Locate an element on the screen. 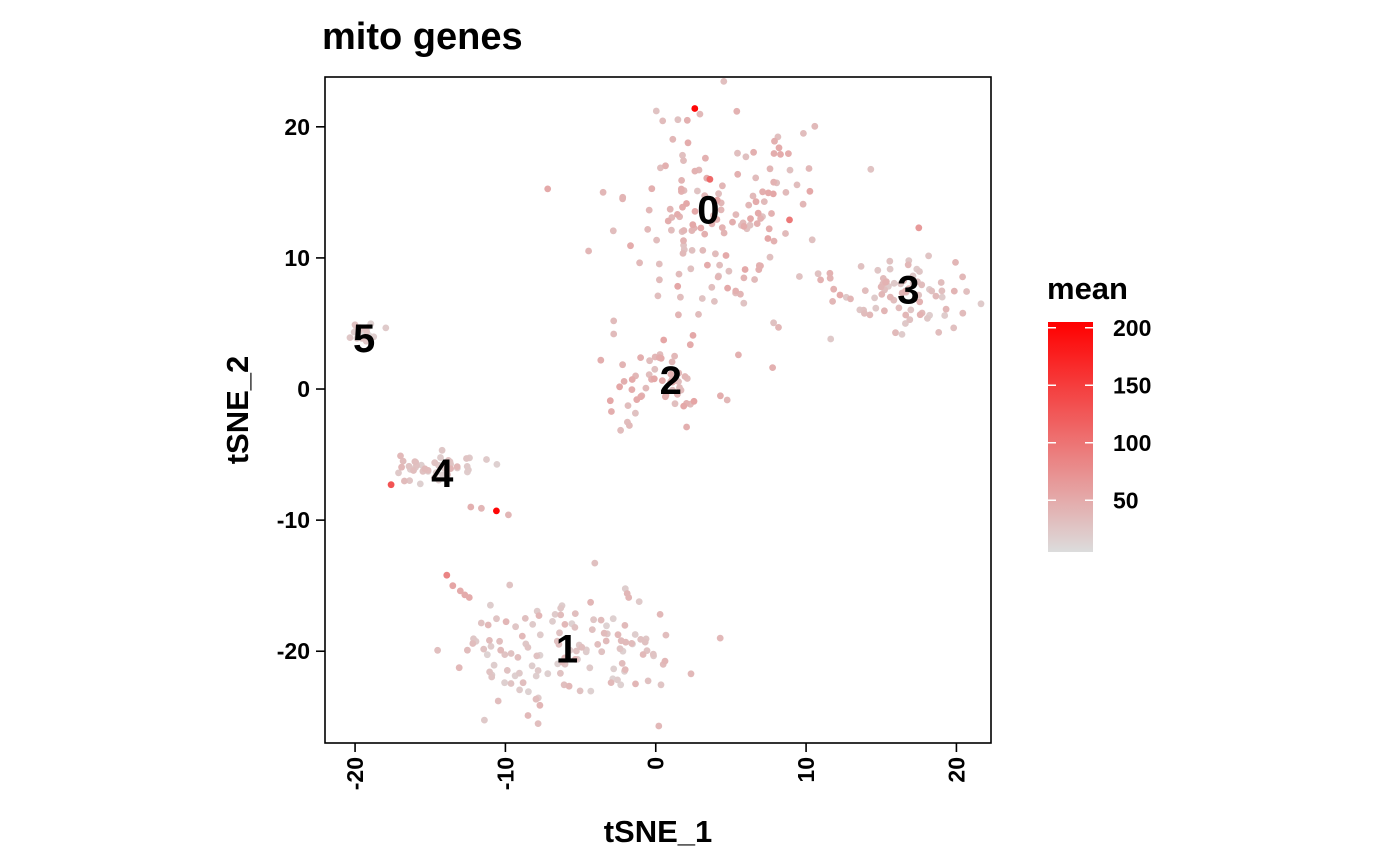 The image size is (1400, 866). x-axis-title: tSNE_1 is located at coordinates (658, 831).